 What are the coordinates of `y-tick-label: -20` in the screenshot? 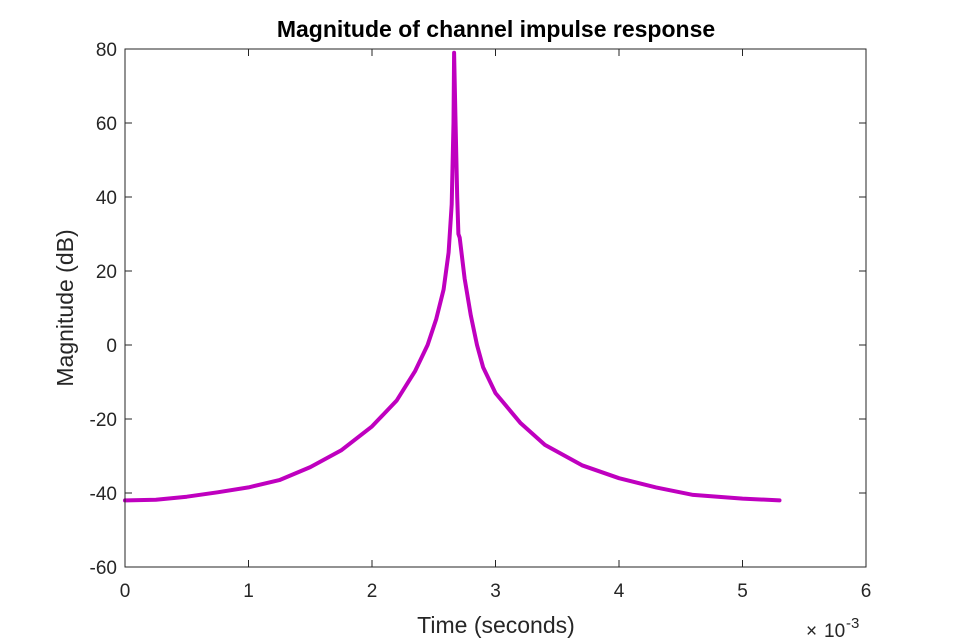 It's located at (103, 420).